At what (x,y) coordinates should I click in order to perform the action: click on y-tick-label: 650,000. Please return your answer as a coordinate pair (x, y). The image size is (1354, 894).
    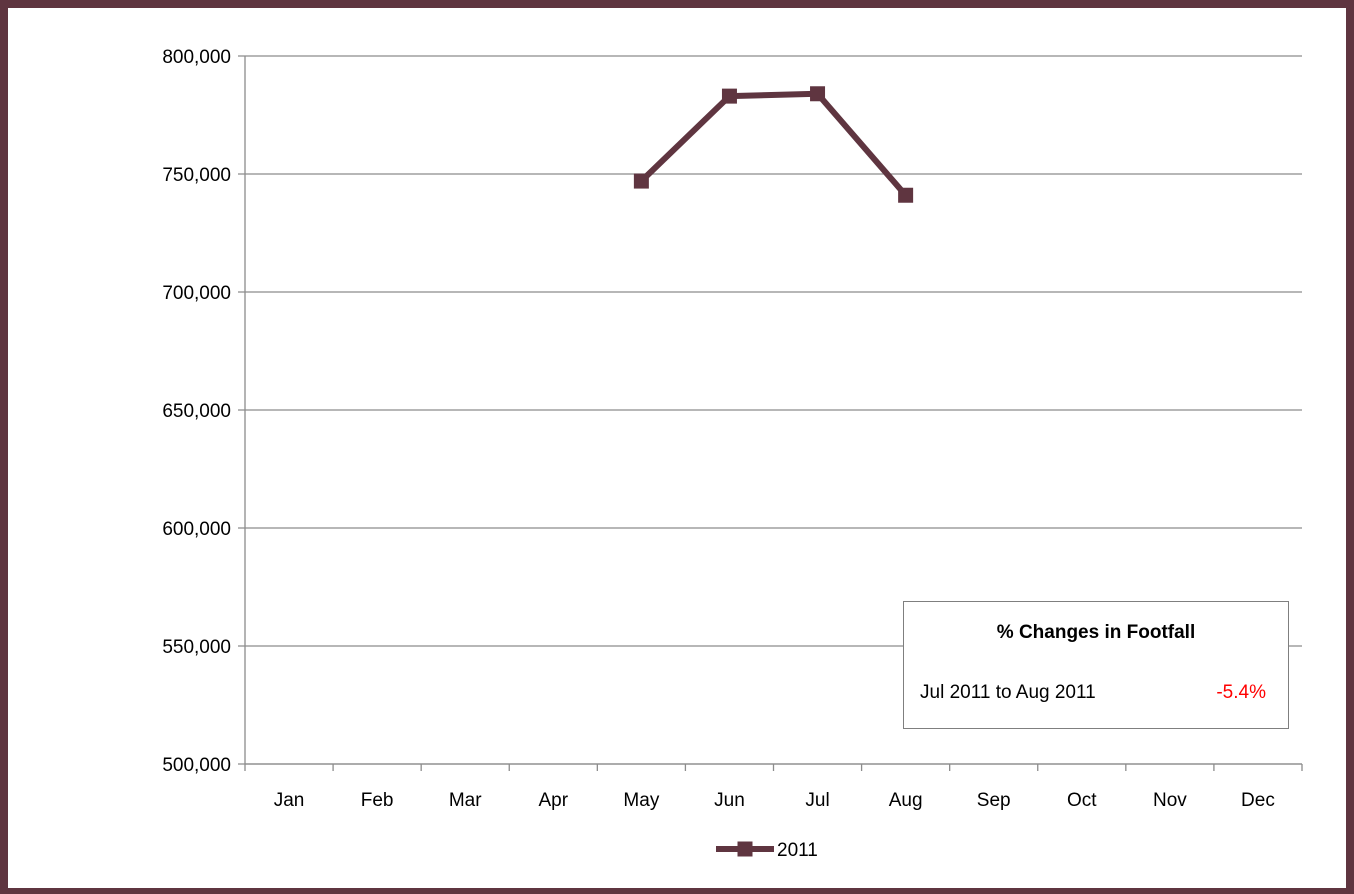
    Looking at the image, I should click on (196, 411).